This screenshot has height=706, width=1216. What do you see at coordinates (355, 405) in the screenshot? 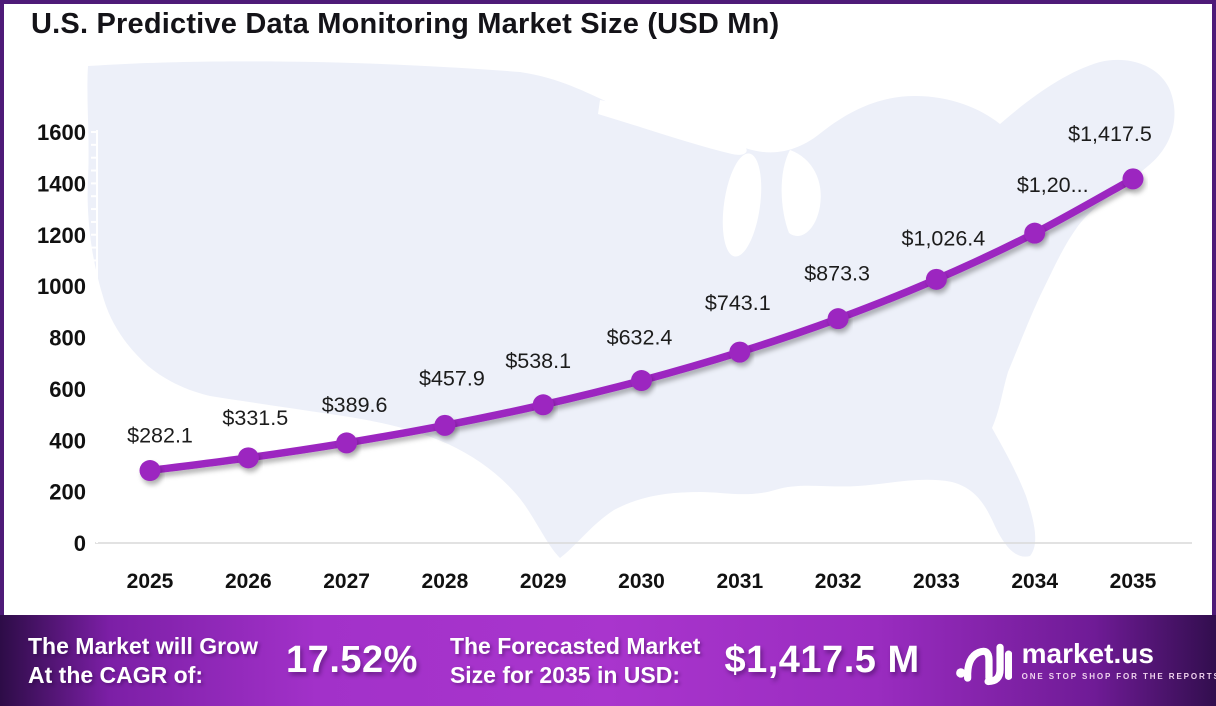
I see `data-label-2027: $389.6` at bounding box center [355, 405].